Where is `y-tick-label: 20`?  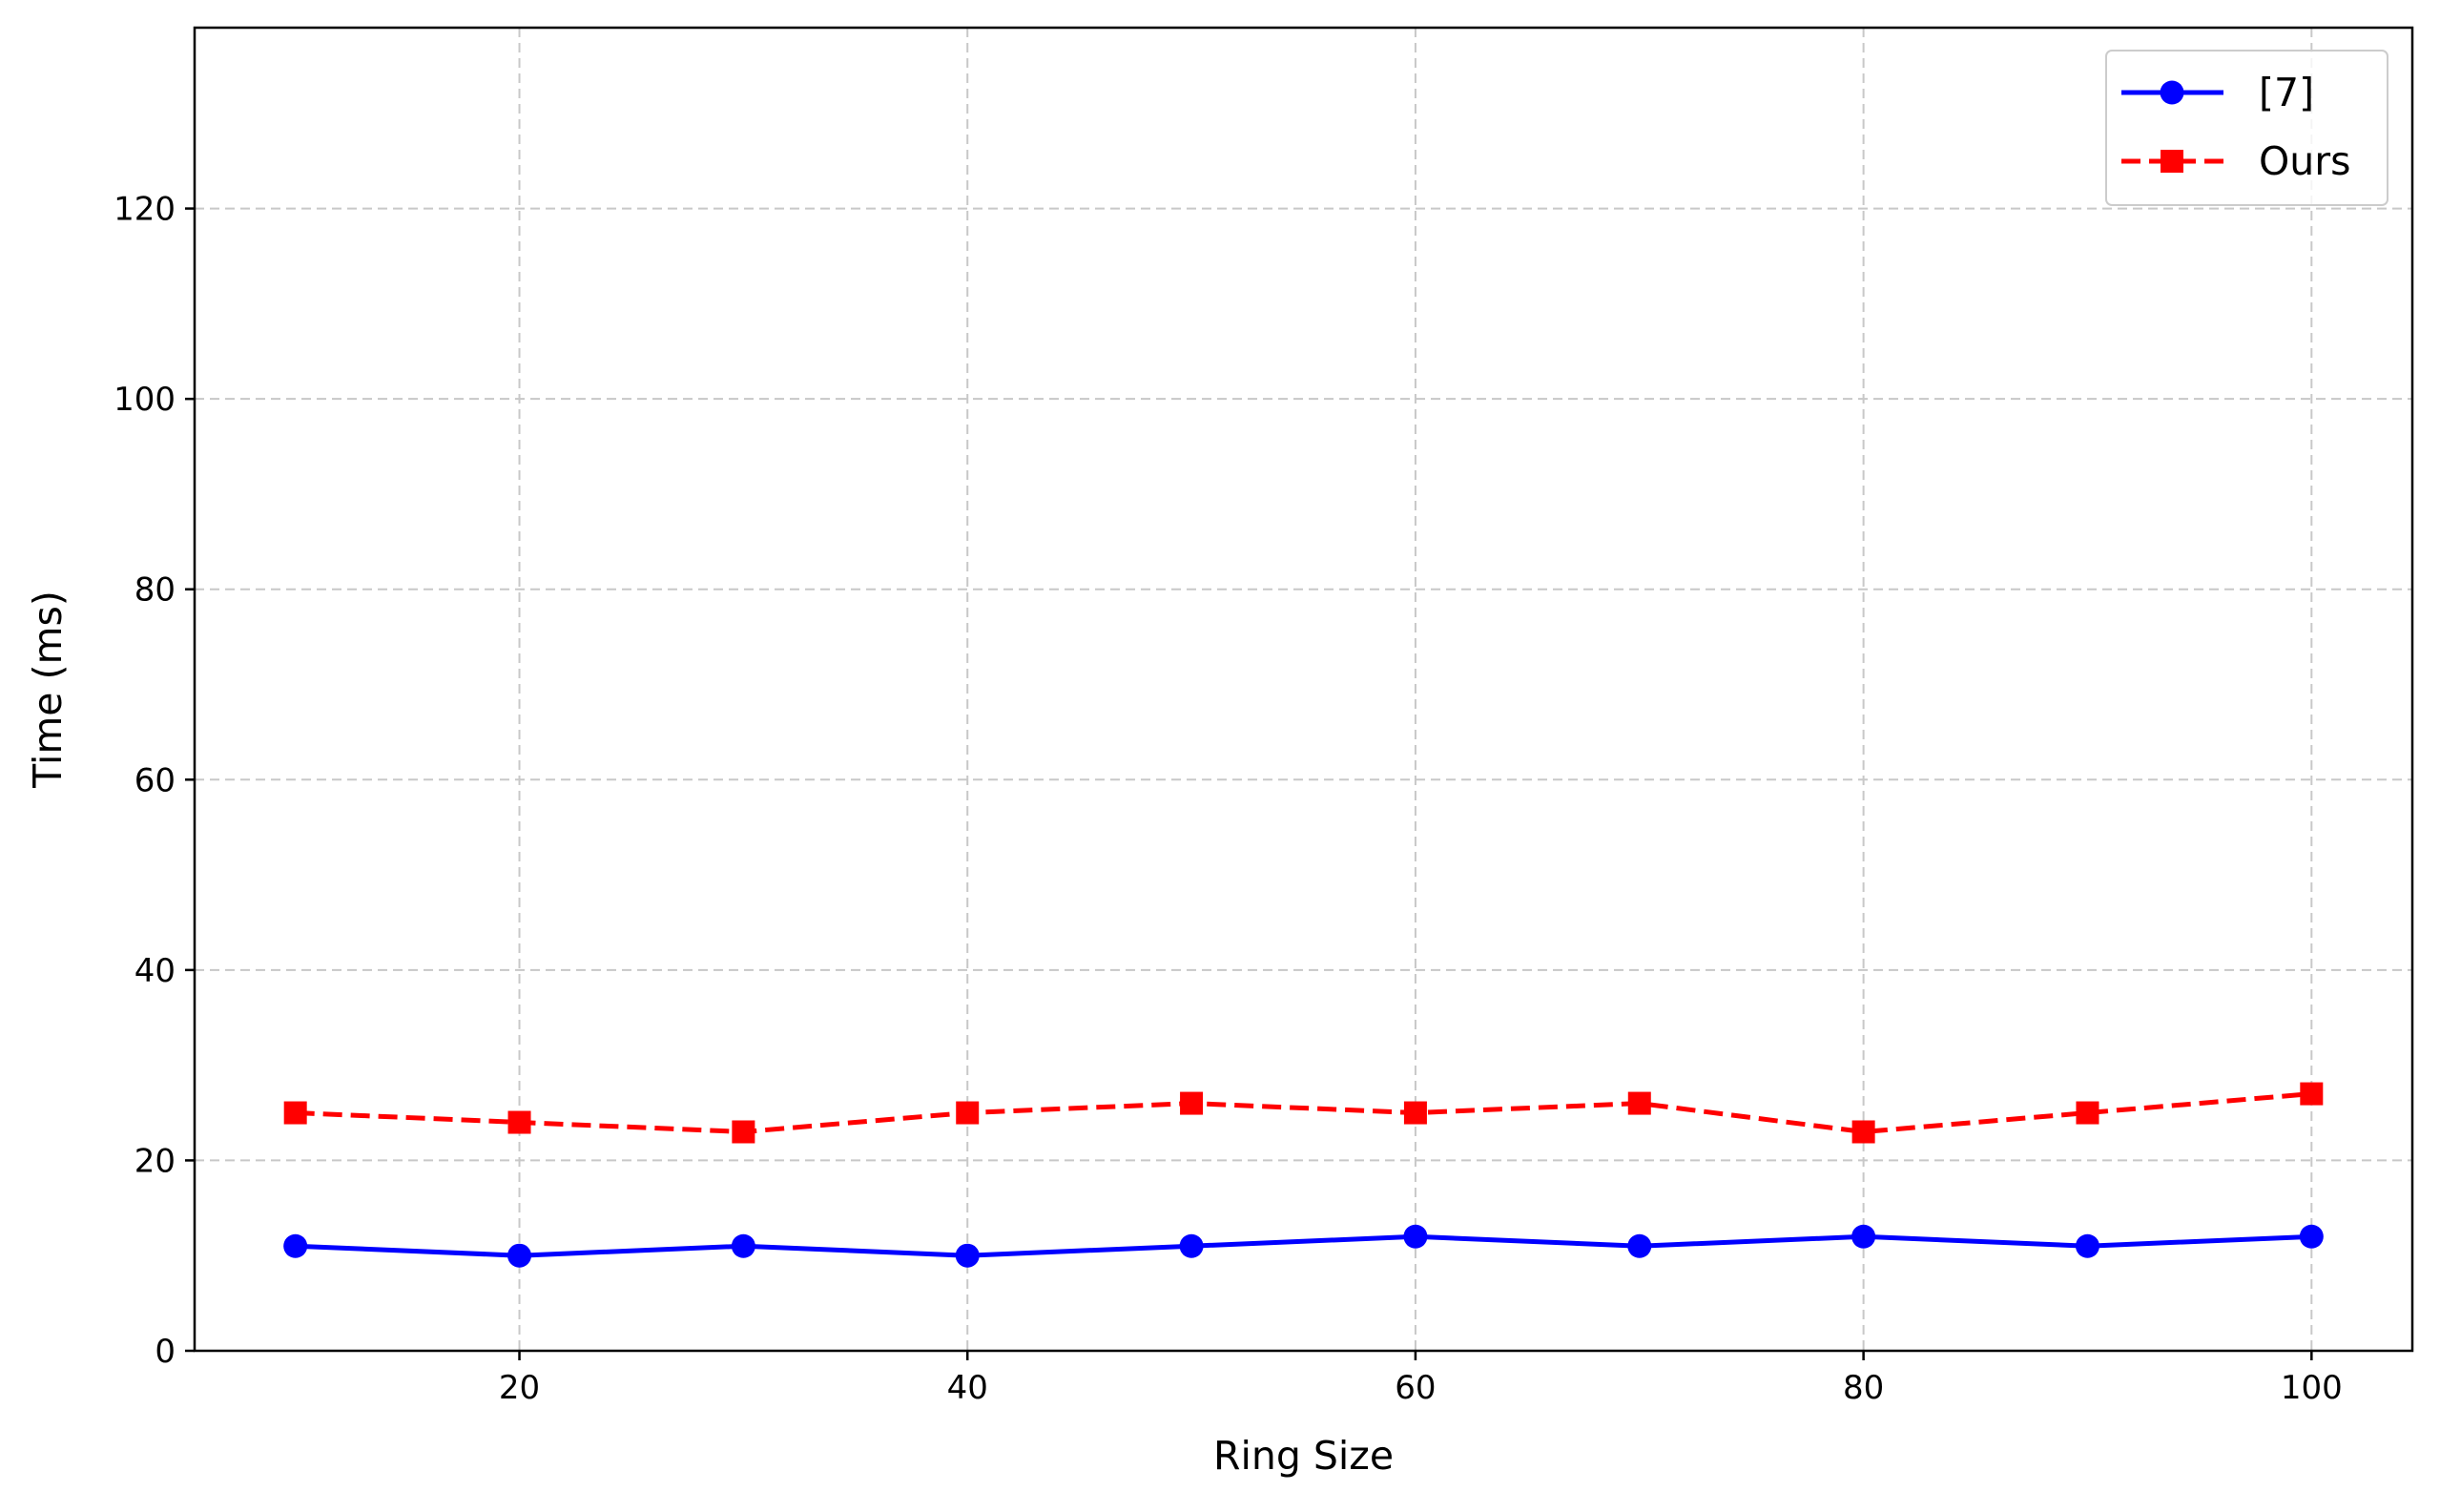
y-tick-label: 20 is located at coordinates (155, 1161).